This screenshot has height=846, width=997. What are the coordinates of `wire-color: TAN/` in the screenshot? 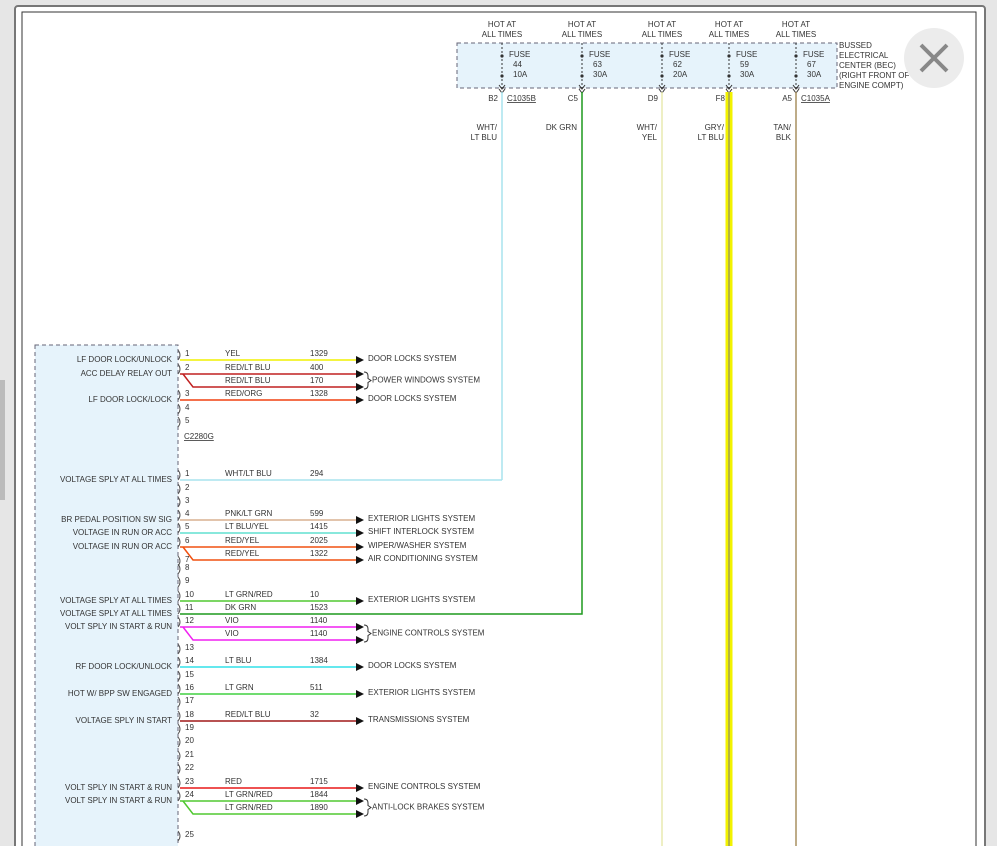 It's located at (782, 127).